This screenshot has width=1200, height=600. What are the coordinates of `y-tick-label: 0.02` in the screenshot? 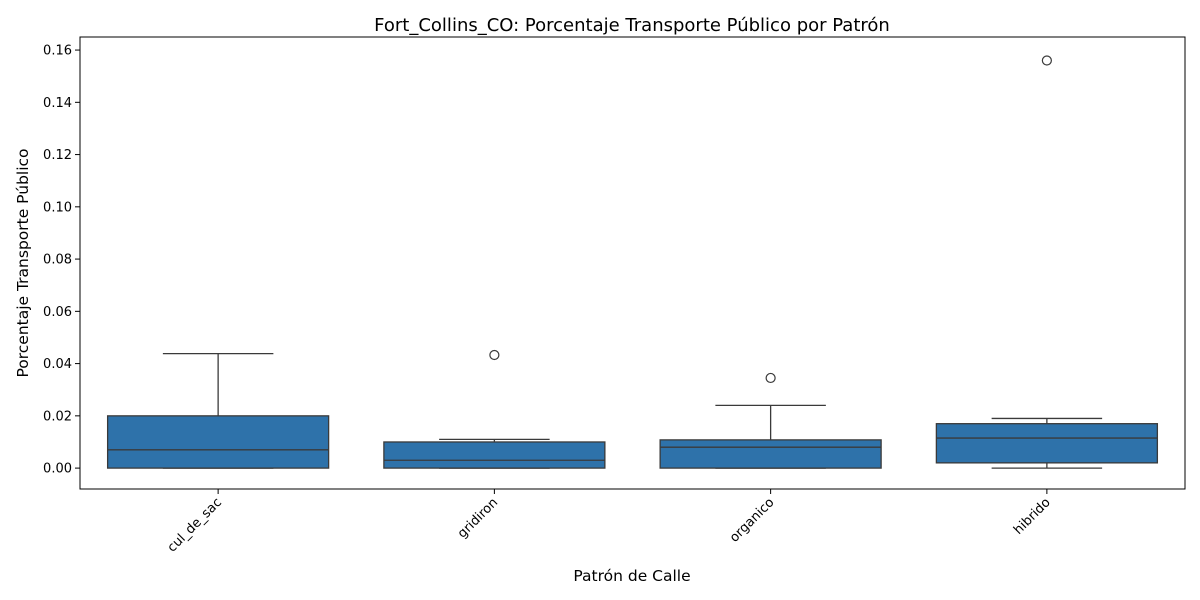 It's located at (57, 416).